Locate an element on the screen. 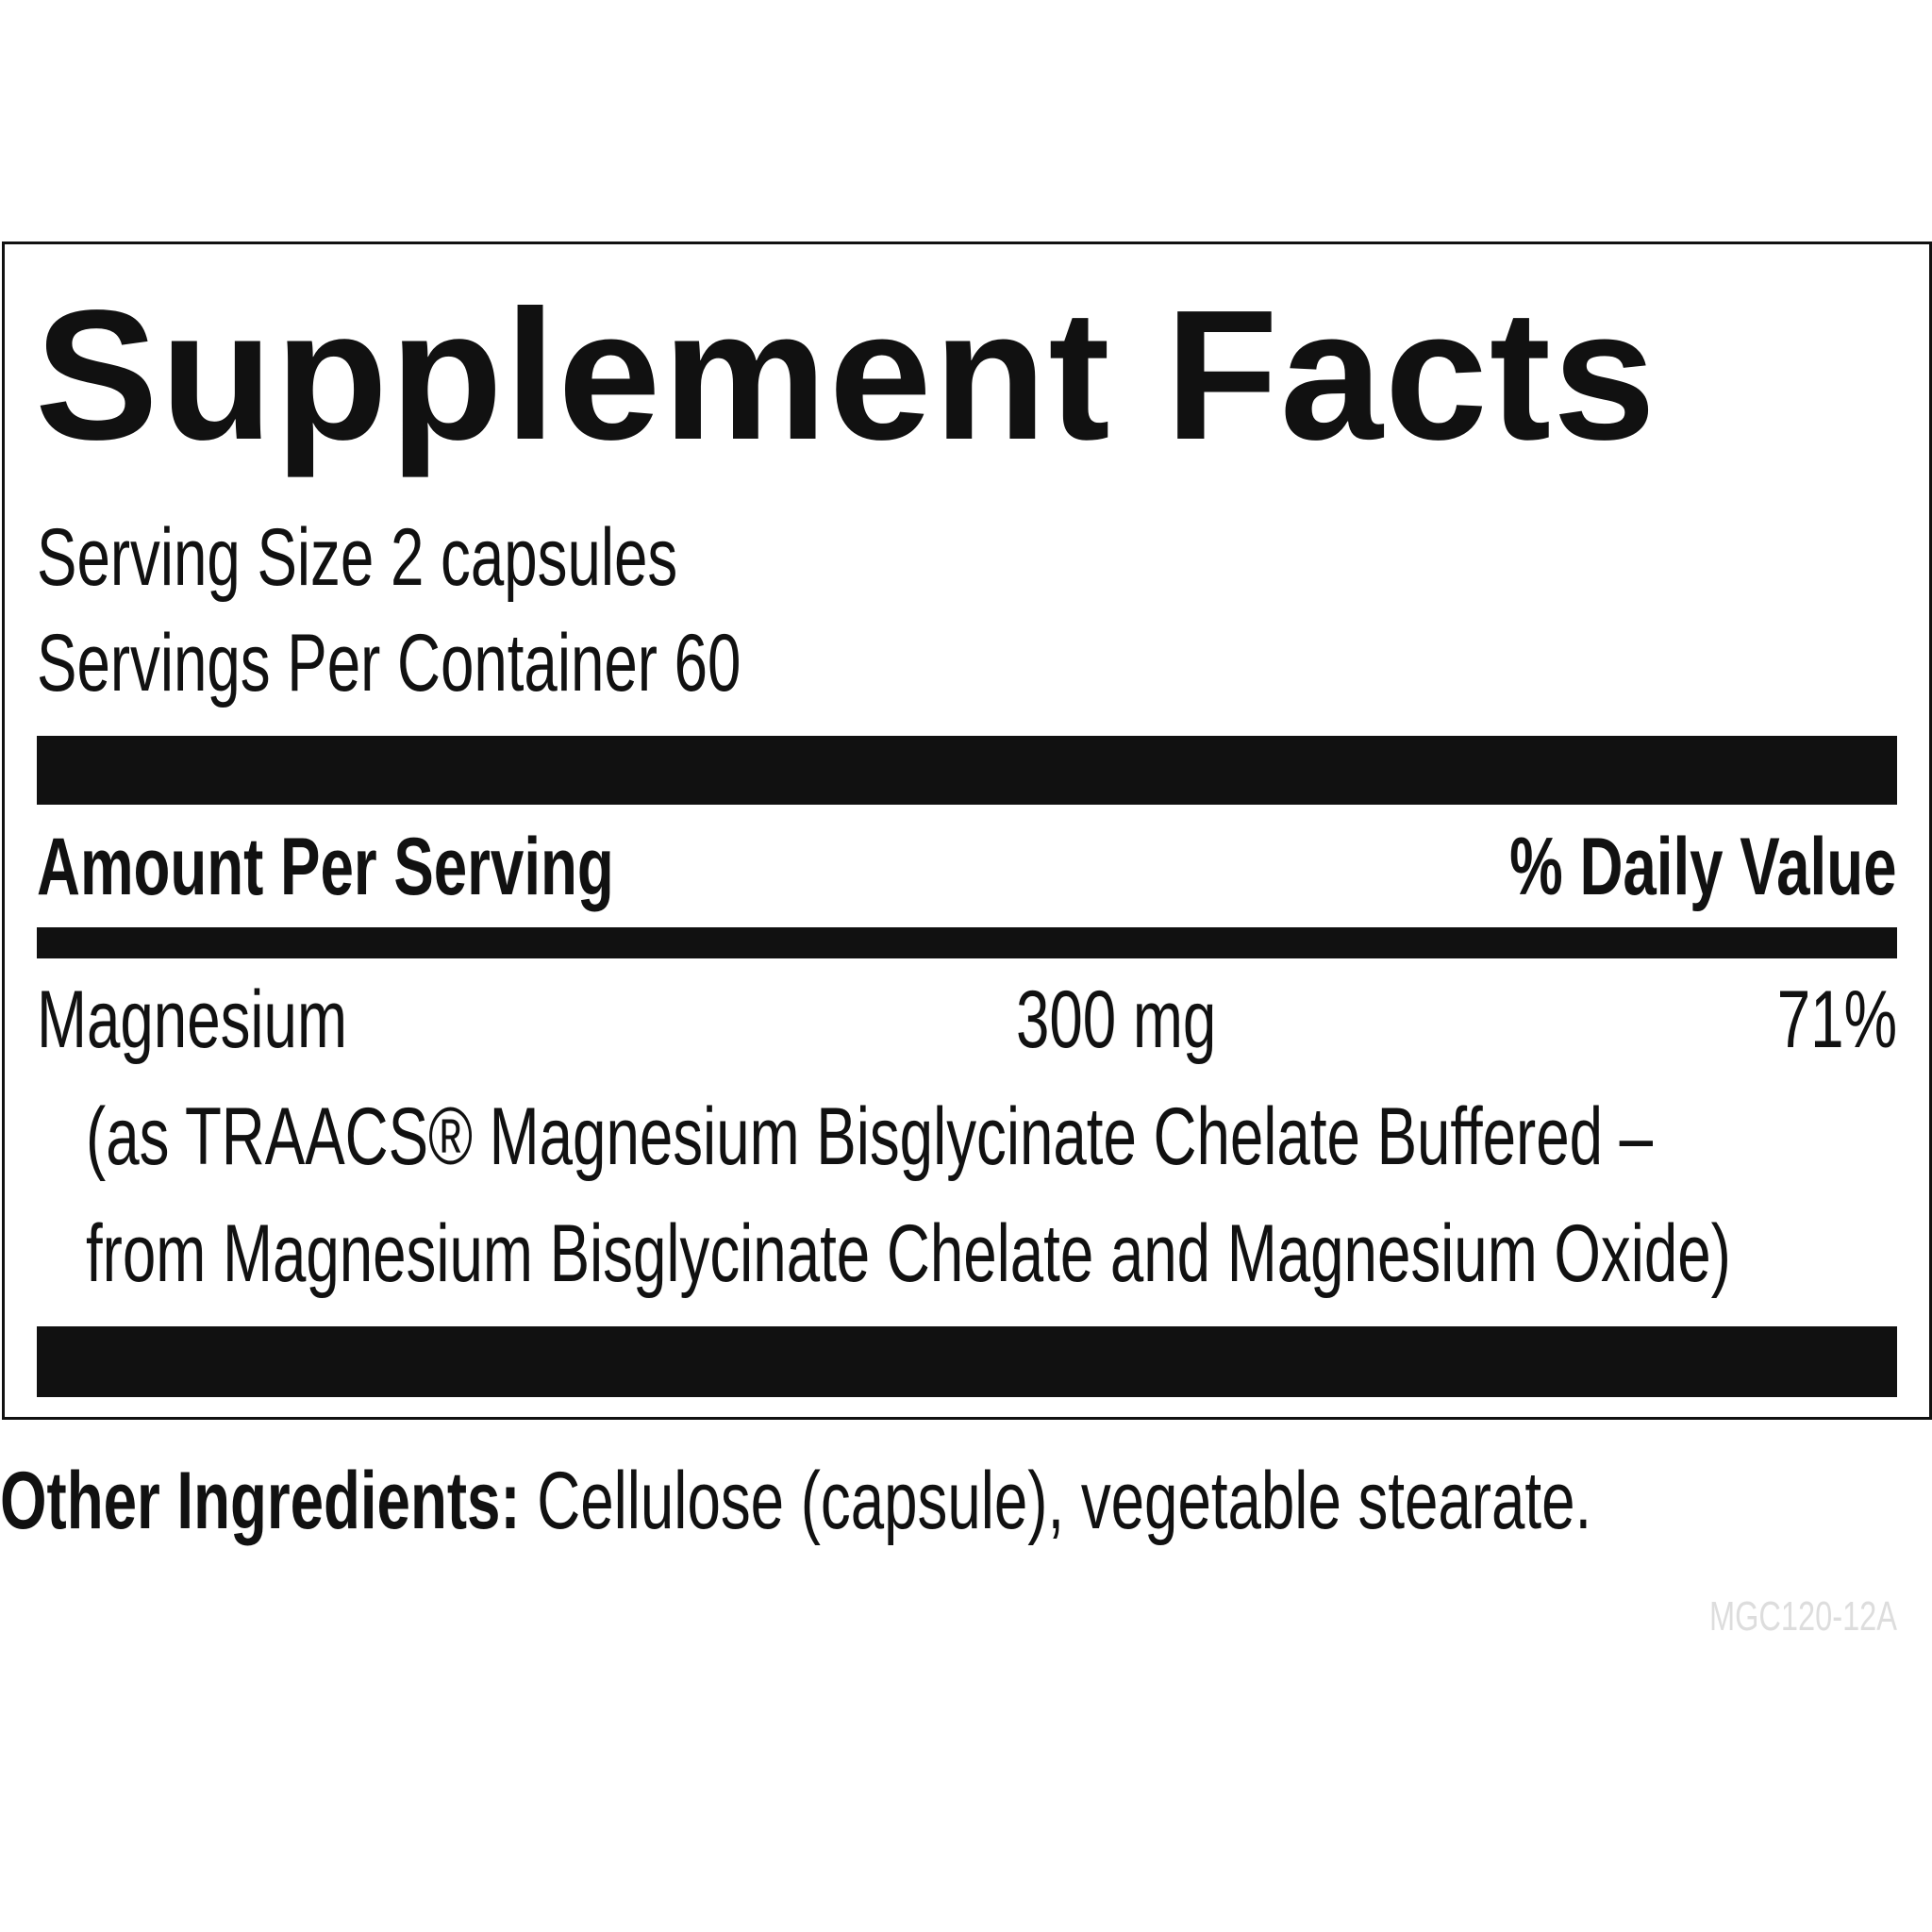 This screenshot has height=1932, width=1932. servings-per-container: Servings Per Container 60 is located at coordinates (389, 663).